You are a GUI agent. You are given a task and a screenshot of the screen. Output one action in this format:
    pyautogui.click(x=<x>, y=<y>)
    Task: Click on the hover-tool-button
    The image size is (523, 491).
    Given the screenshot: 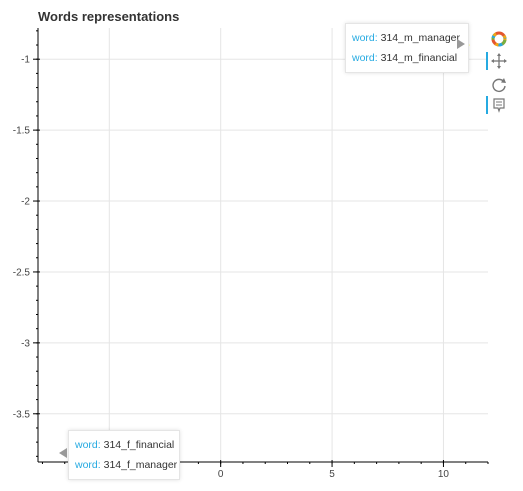 What is the action you would take?
    pyautogui.click(x=499, y=105)
    